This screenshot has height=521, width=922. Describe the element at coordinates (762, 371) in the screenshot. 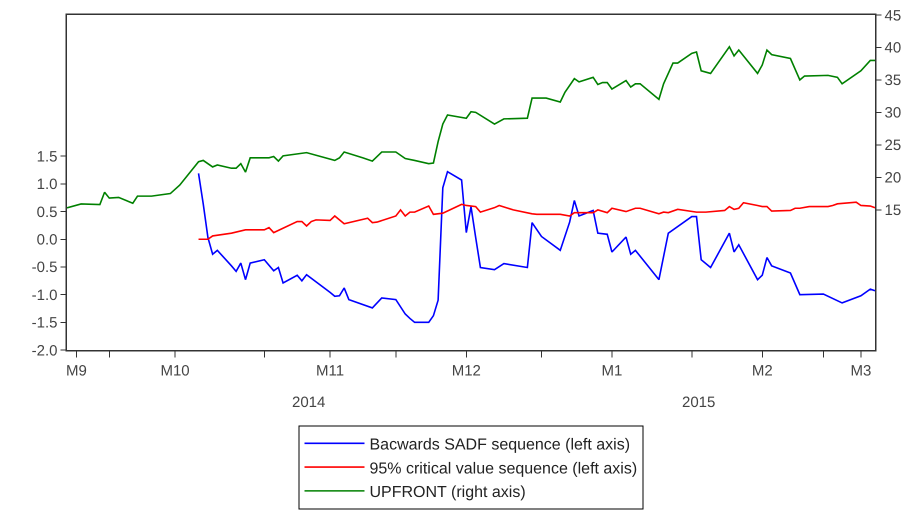

I see `x-tick-label: M2` at that location.